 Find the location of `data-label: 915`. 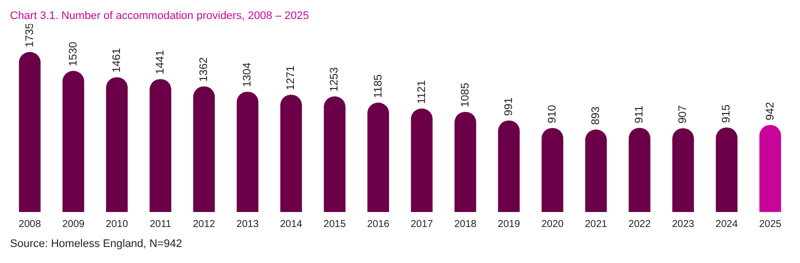

data-label: 915 is located at coordinates (726, 113).